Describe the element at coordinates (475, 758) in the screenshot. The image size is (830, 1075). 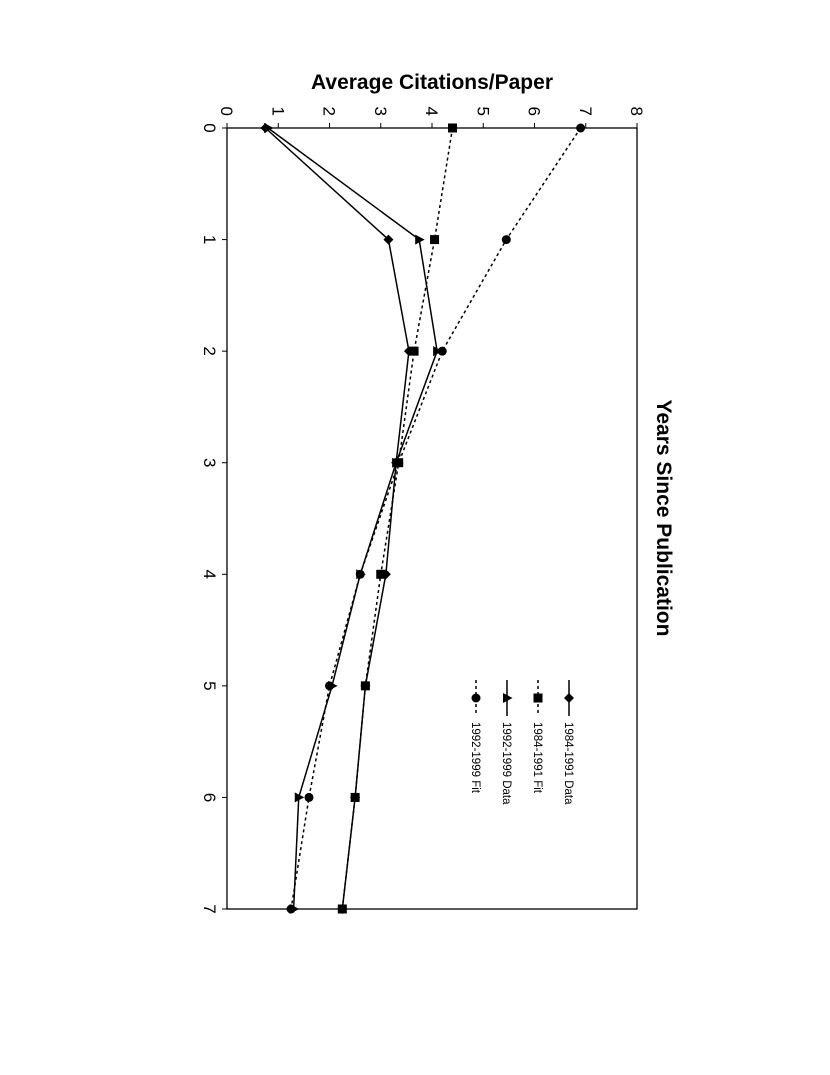
I see `legend-label: 1992-1999 Fit` at that location.